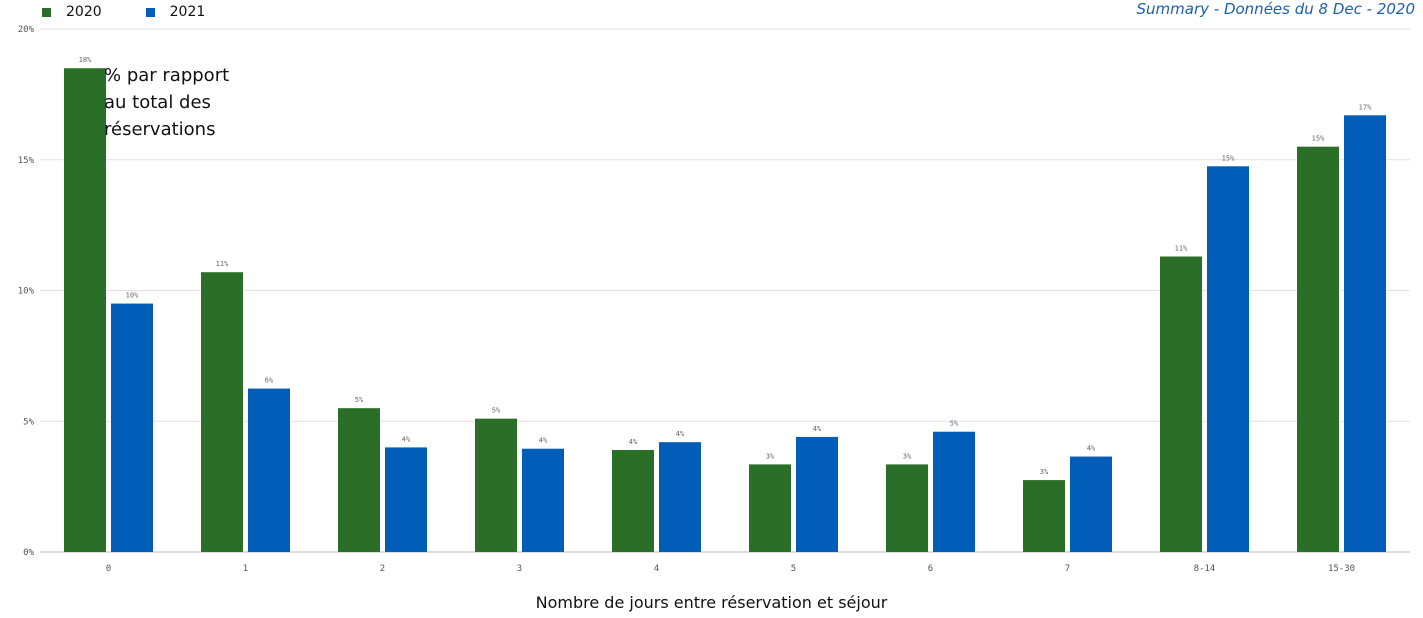 The height and width of the screenshot is (618, 1423). Describe the element at coordinates (26, 161) in the screenshot. I see `y-tick-label: 15%` at that location.